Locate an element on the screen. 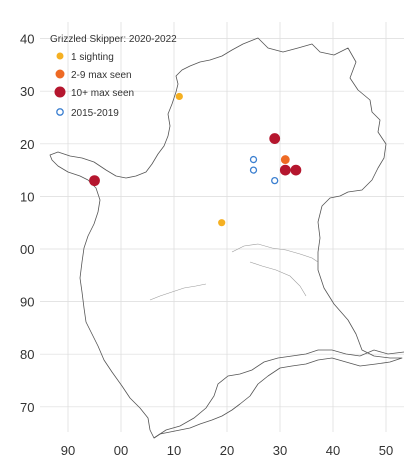 This screenshot has height=472, width=419. x-tick-label: 50 is located at coordinates (386, 450).